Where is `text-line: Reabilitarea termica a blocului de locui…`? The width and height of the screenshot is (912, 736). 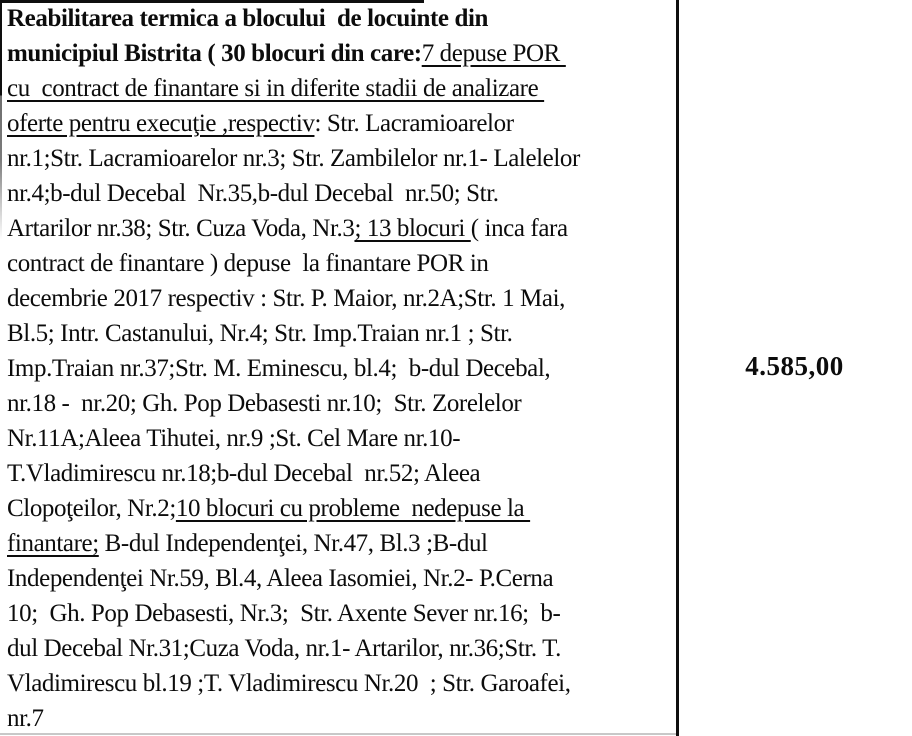 text-line: Reabilitarea termica a blocului de locui… is located at coordinates (340, 18).